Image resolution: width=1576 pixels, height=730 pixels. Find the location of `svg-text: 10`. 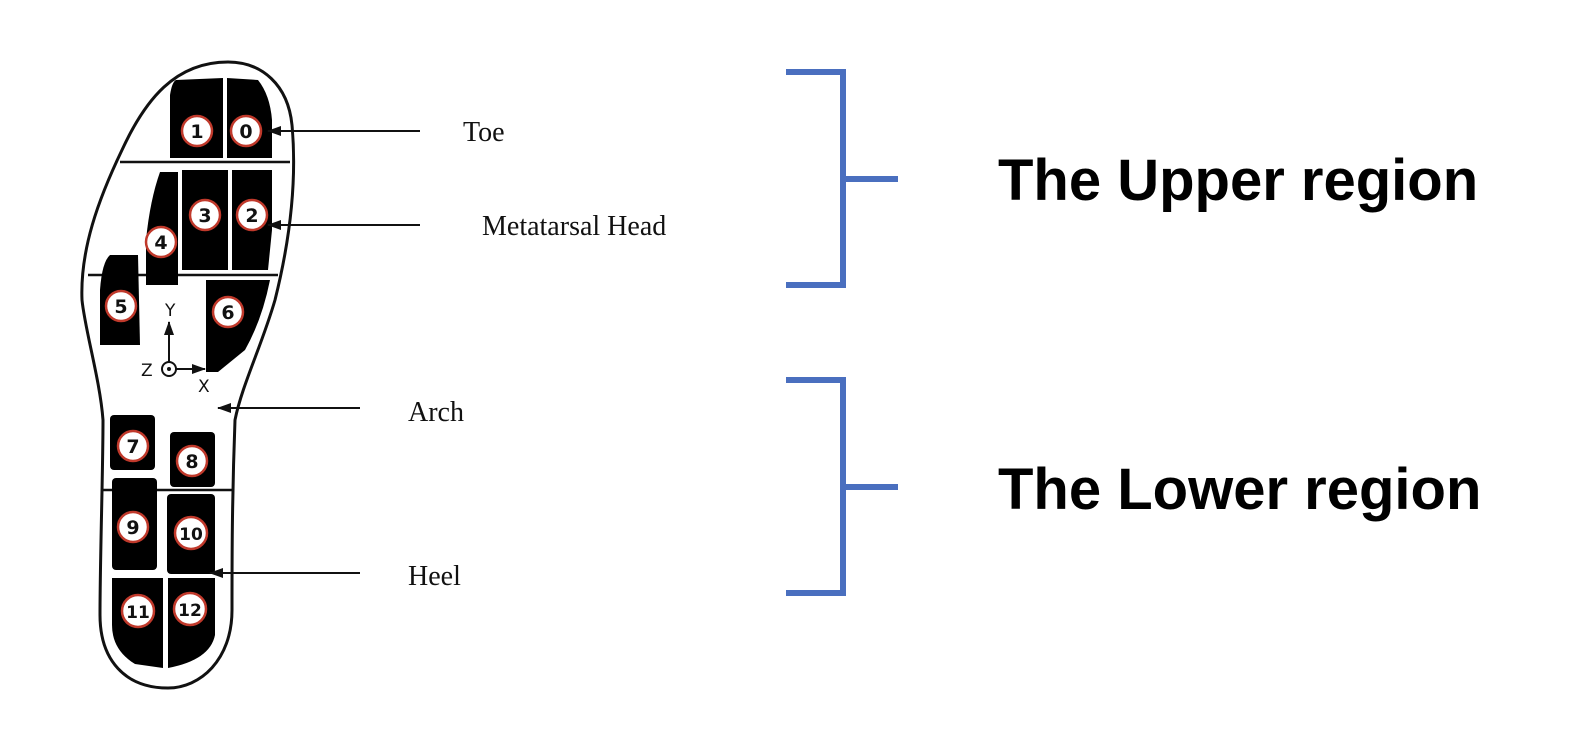

svg-text: 10 is located at coordinates (191, 535).